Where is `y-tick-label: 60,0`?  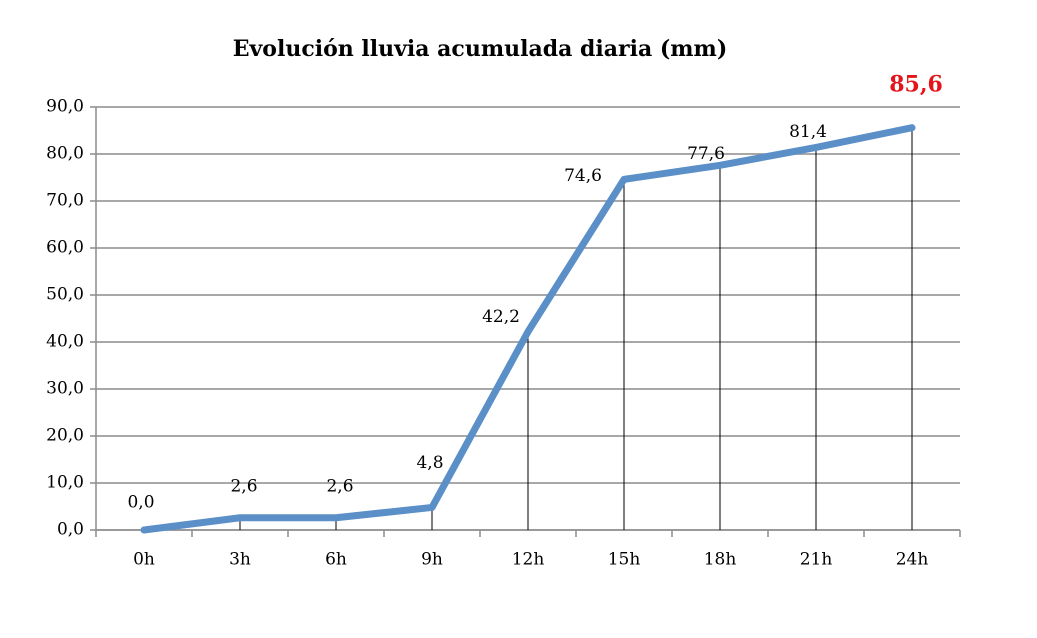 y-tick-label: 60,0 is located at coordinates (65, 248).